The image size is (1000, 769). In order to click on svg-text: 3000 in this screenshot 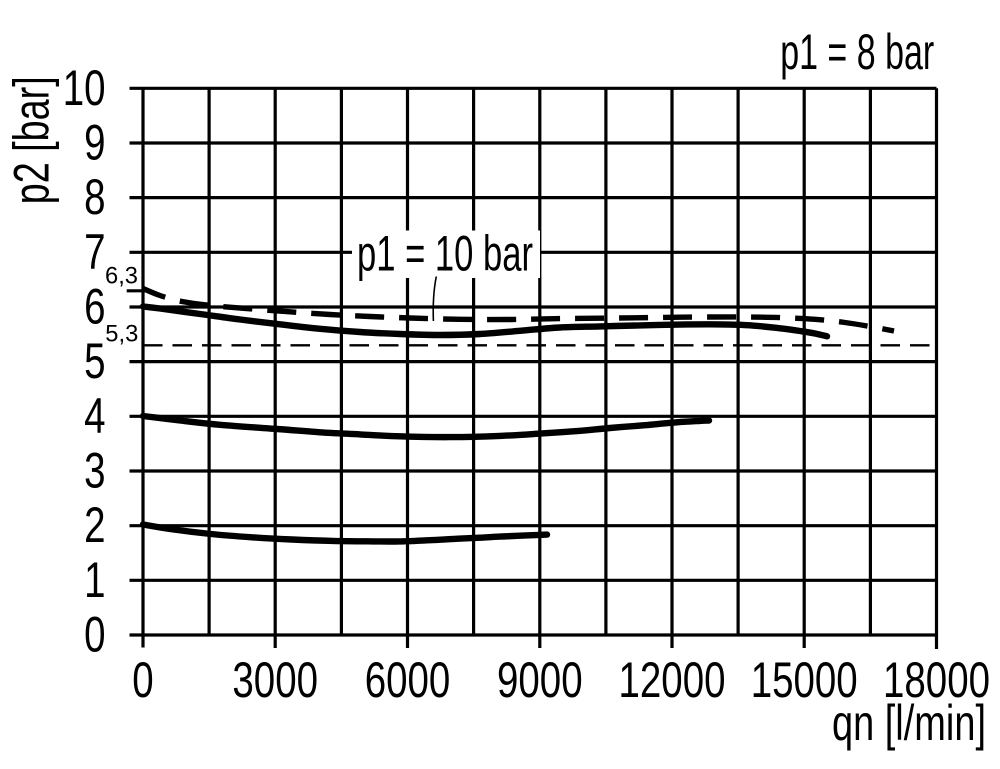, I will do `click(275, 679)`.